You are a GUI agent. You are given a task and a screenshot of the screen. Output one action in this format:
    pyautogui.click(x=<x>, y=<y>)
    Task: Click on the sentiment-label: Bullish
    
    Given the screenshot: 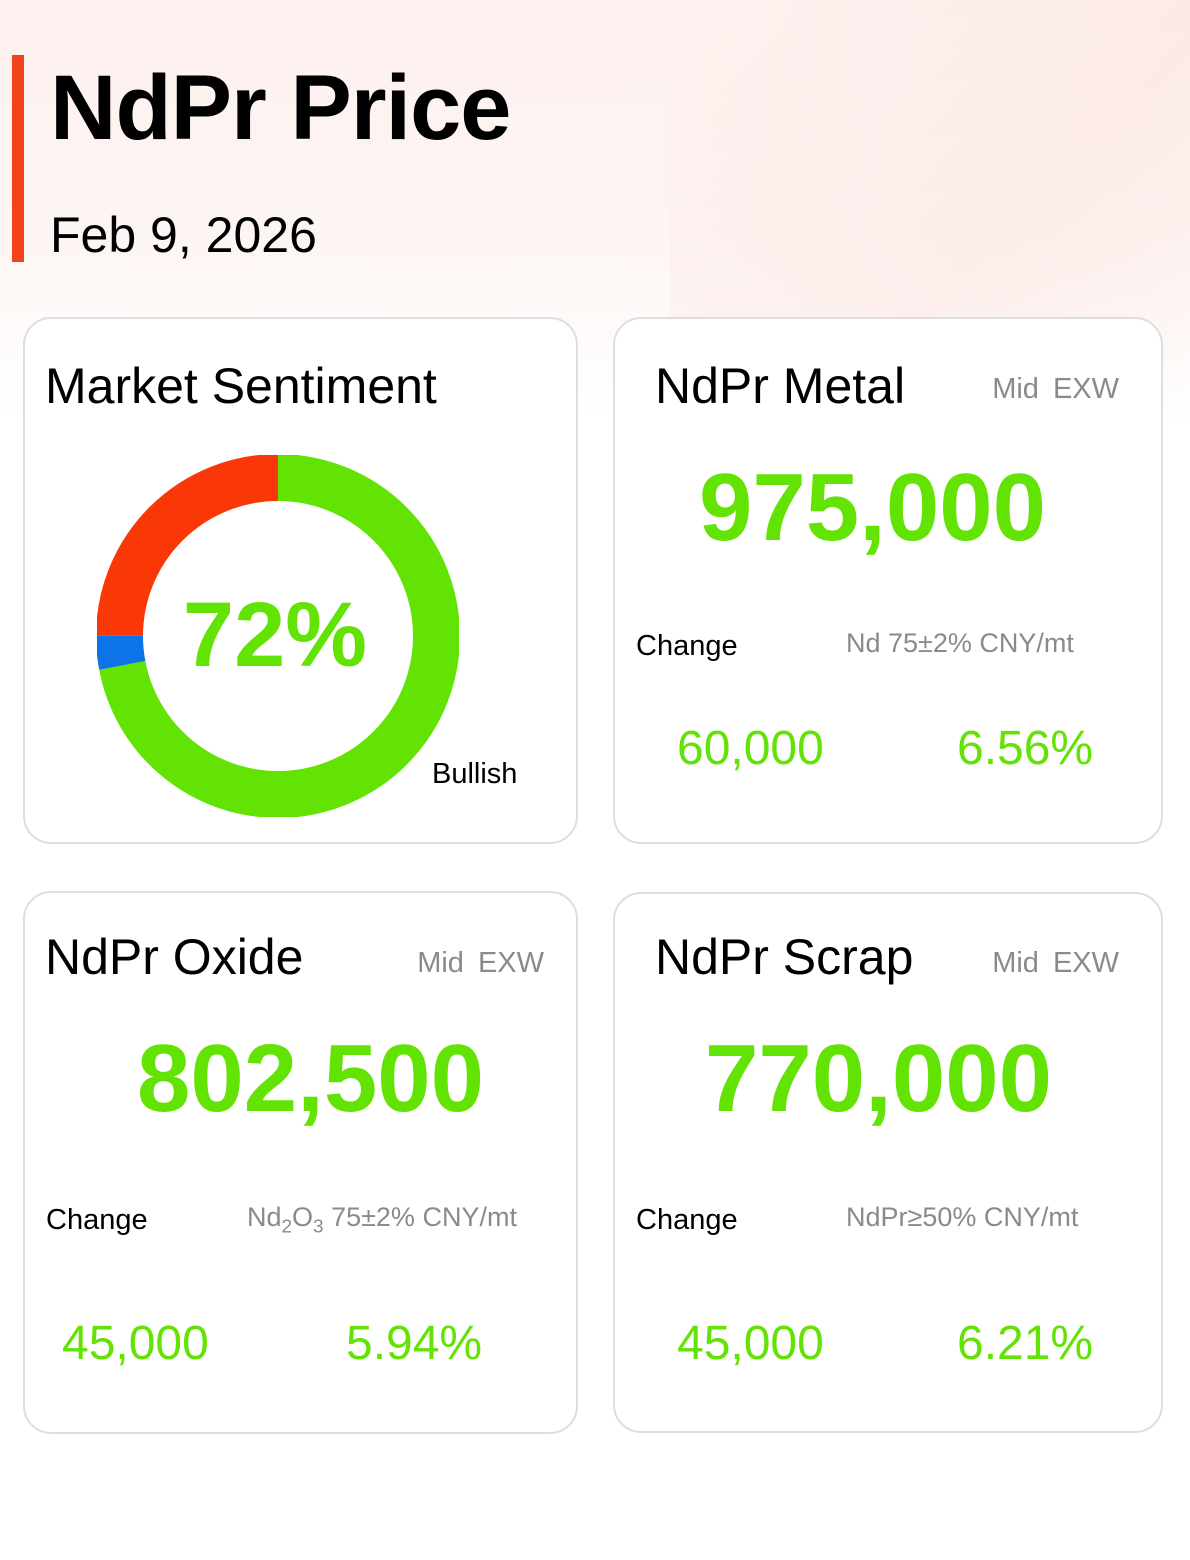 What is the action you would take?
    pyautogui.click(x=475, y=774)
    